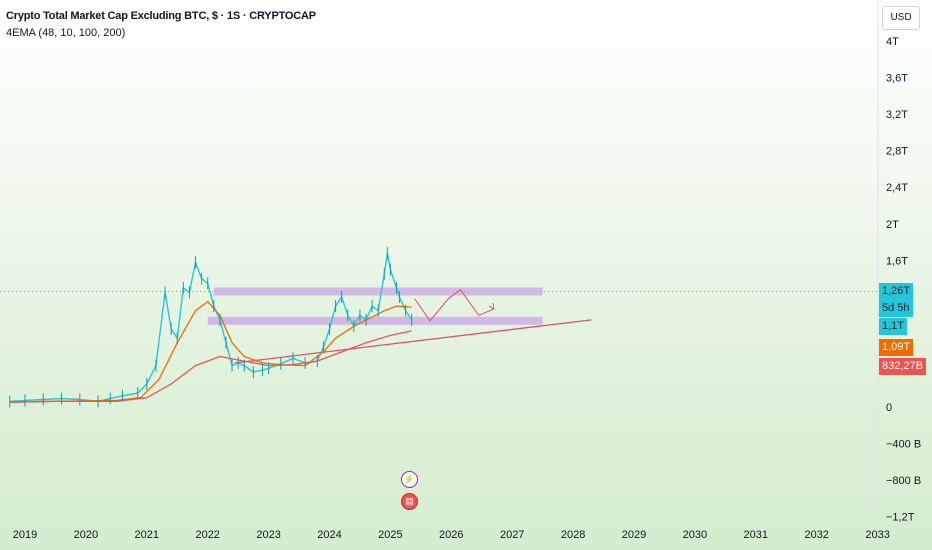 The width and height of the screenshot is (932, 550). Describe the element at coordinates (896, 308) in the screenshot. I see `price-tag-countdown: 5d 5h` at that location.